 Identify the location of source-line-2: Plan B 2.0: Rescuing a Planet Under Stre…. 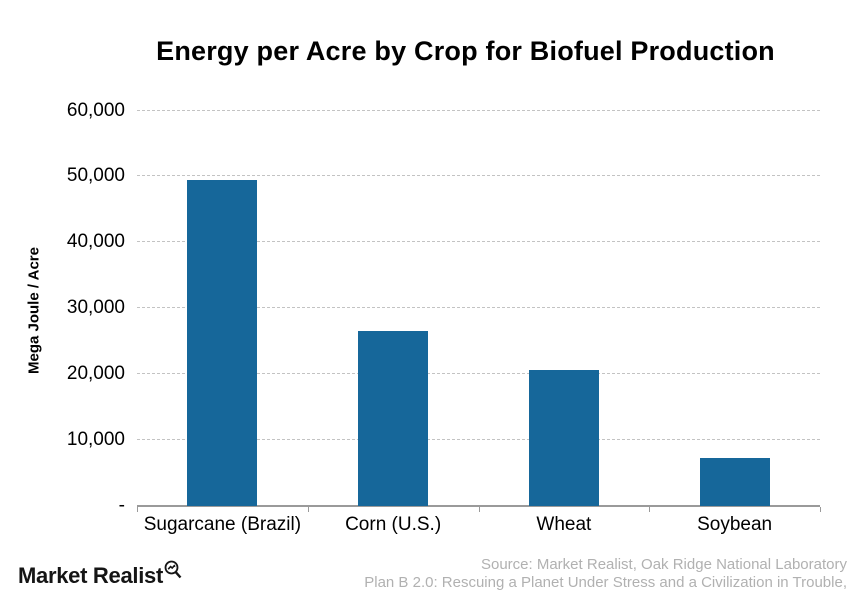
(605, 582).